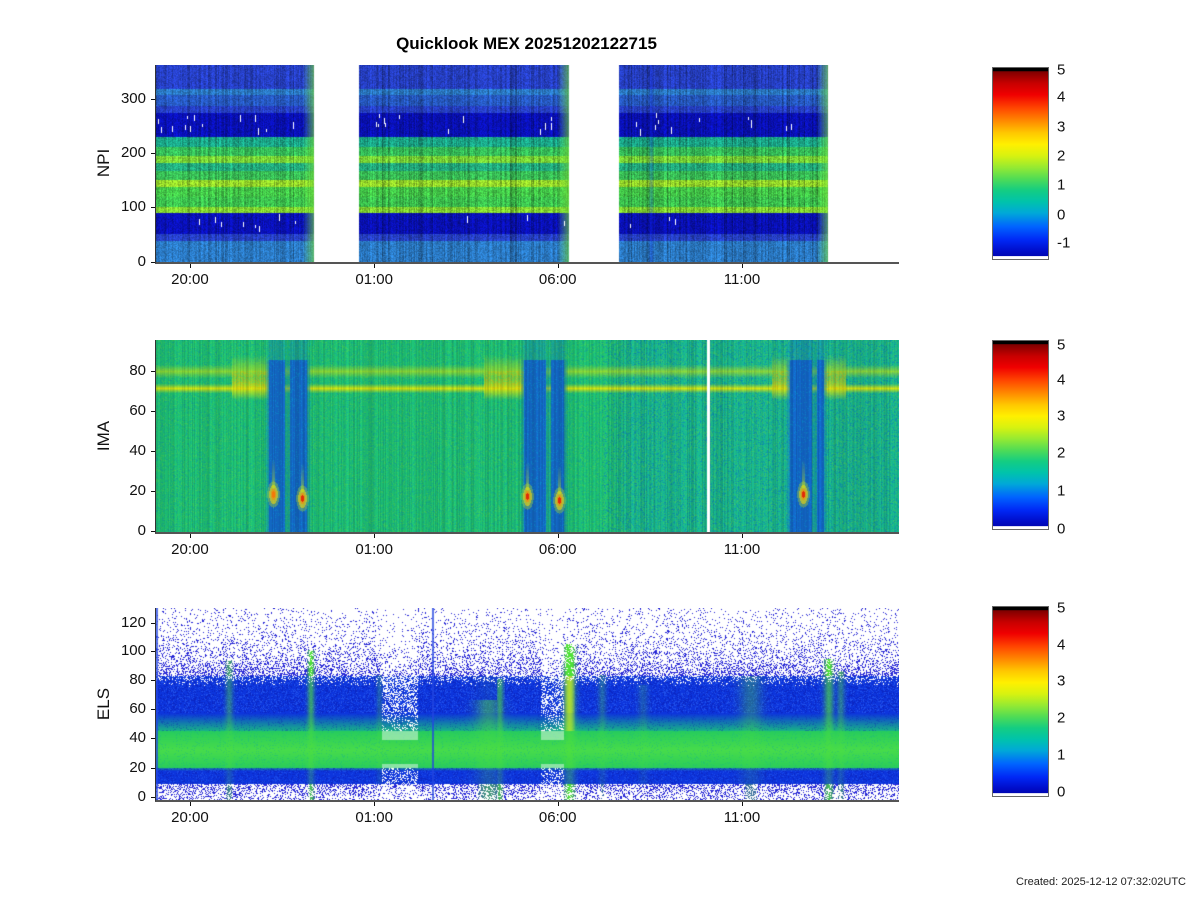 The height and width of the screenshot is (900, 1200). What do you see at coordinates (526, 43) in the screenshot?
I see `figure-title: Quicklook MEX 20251202122715` at bounding box center [526, 43].